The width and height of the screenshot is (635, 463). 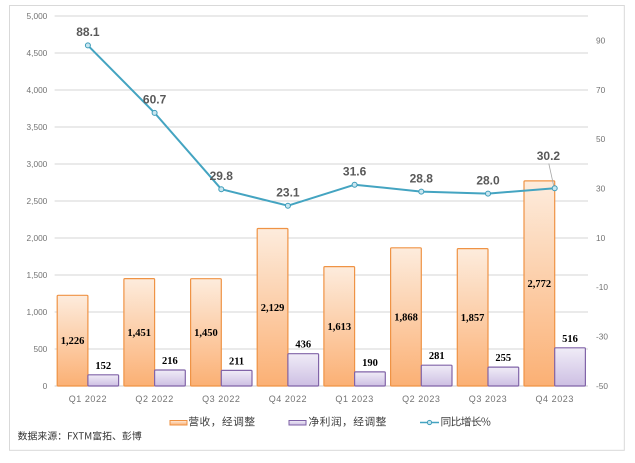 I want to click on svg-text: 90, so click(x=601, y=41).